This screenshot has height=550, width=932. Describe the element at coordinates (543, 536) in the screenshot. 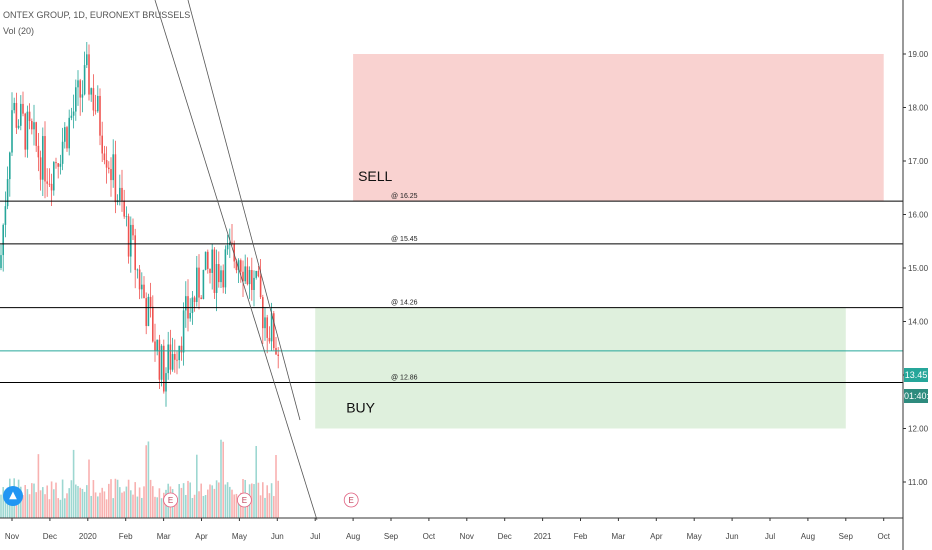

I see `time-tick-label: 2021` at that location.